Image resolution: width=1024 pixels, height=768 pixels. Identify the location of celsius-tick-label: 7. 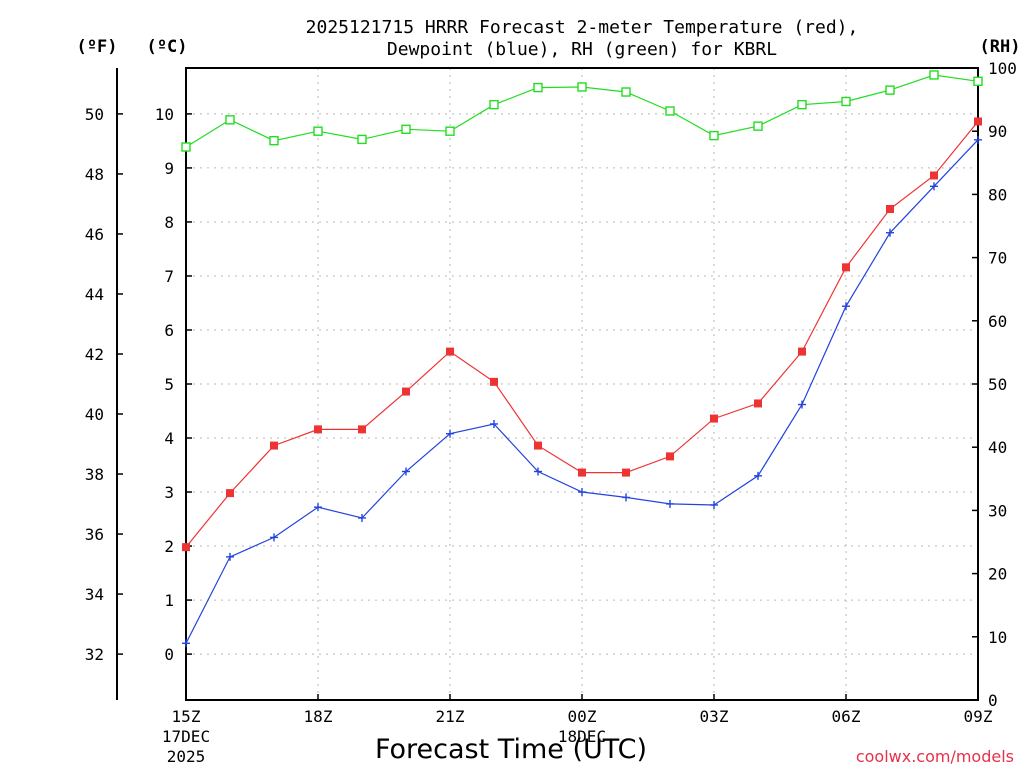
(169, 276).